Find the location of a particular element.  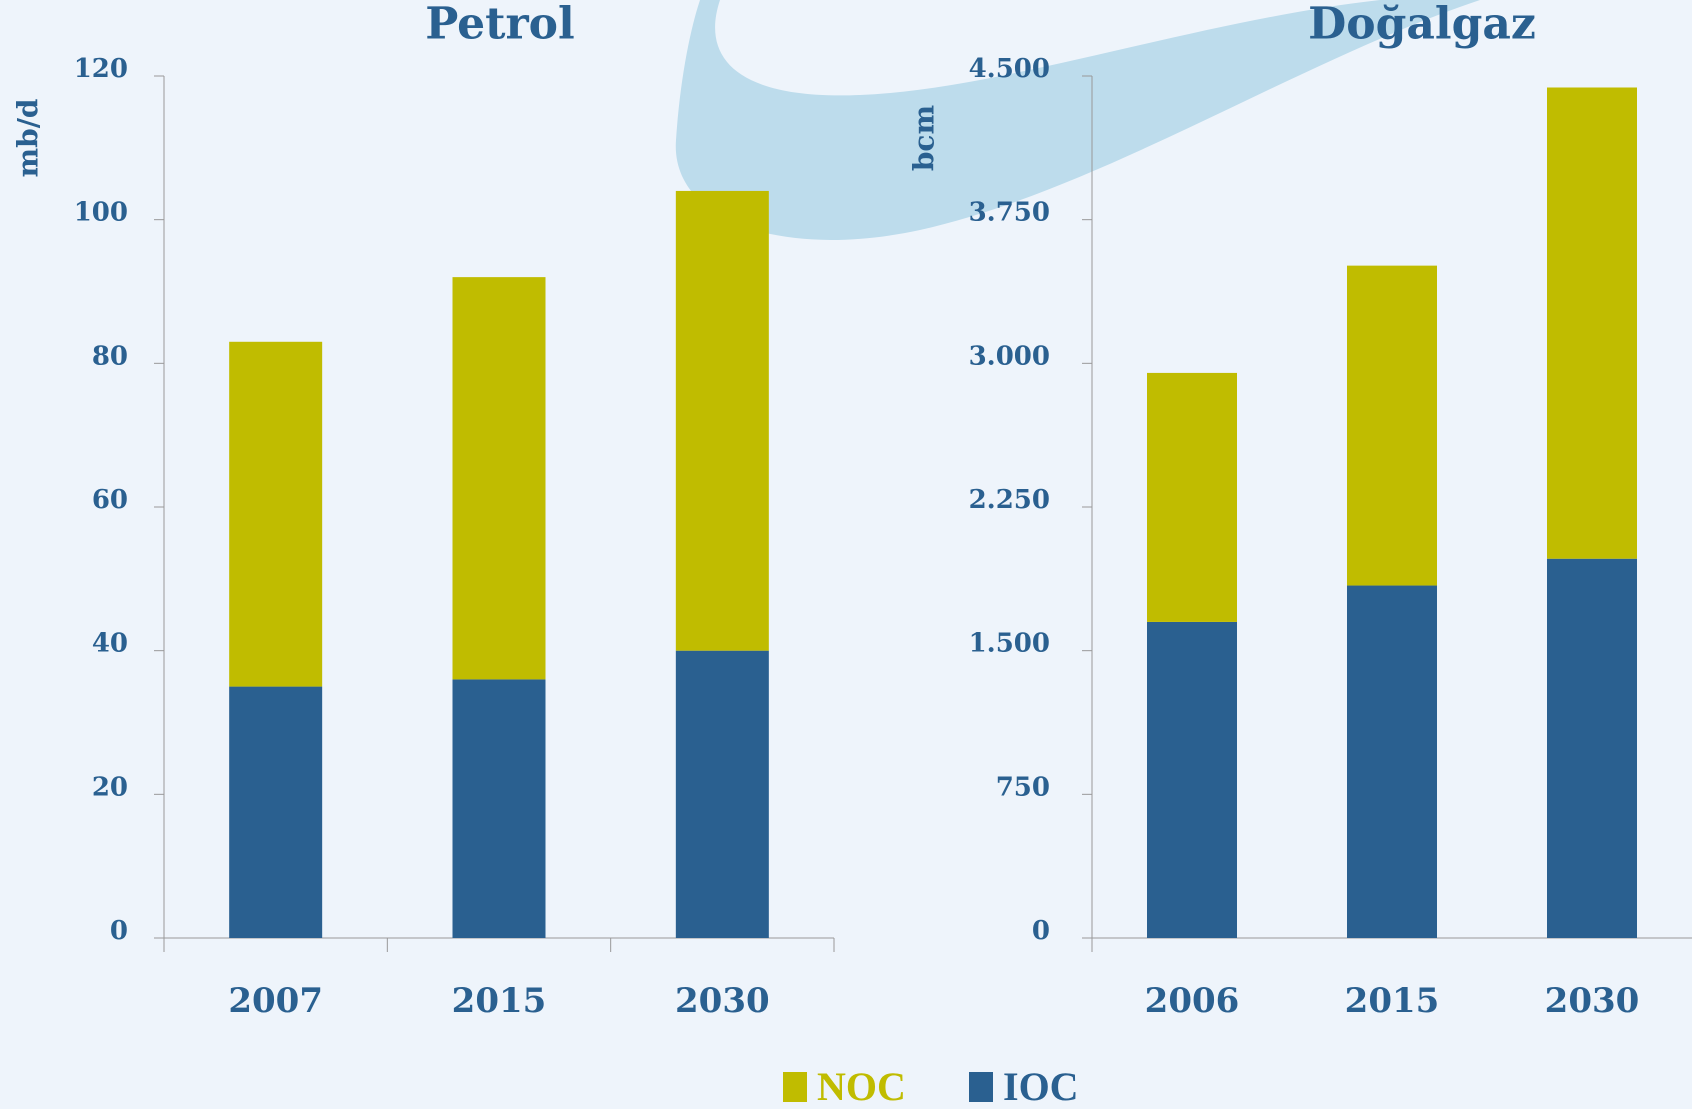

y-tick-label: 120 is located at coordinates (101, 69).